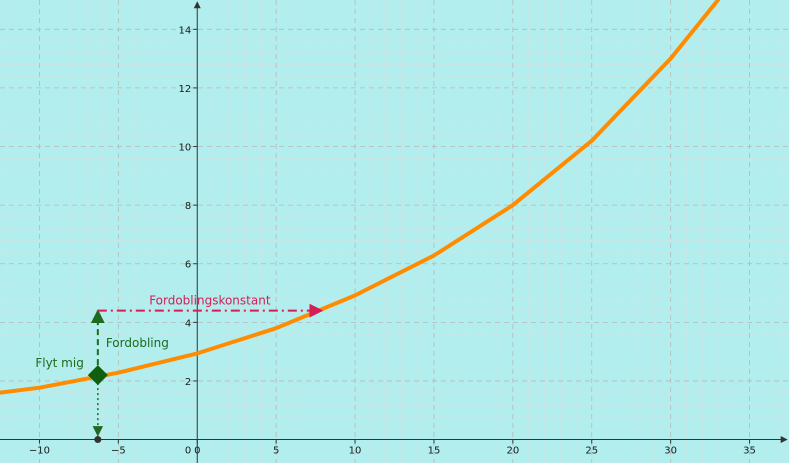 The height and width of the screenshot is (463, 789). I want to click on x-tick-label: 15, so click(434, 451).